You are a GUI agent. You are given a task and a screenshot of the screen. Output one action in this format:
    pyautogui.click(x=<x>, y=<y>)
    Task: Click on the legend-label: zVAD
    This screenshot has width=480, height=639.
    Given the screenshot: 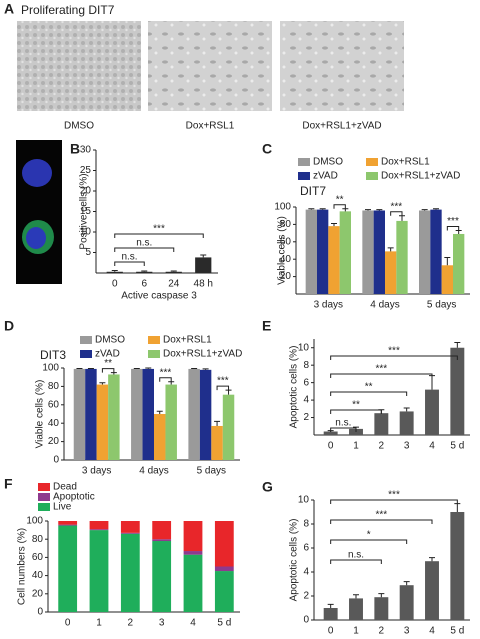 What is the action you would take?
    pyautogui.click(x=325, y=176)
    